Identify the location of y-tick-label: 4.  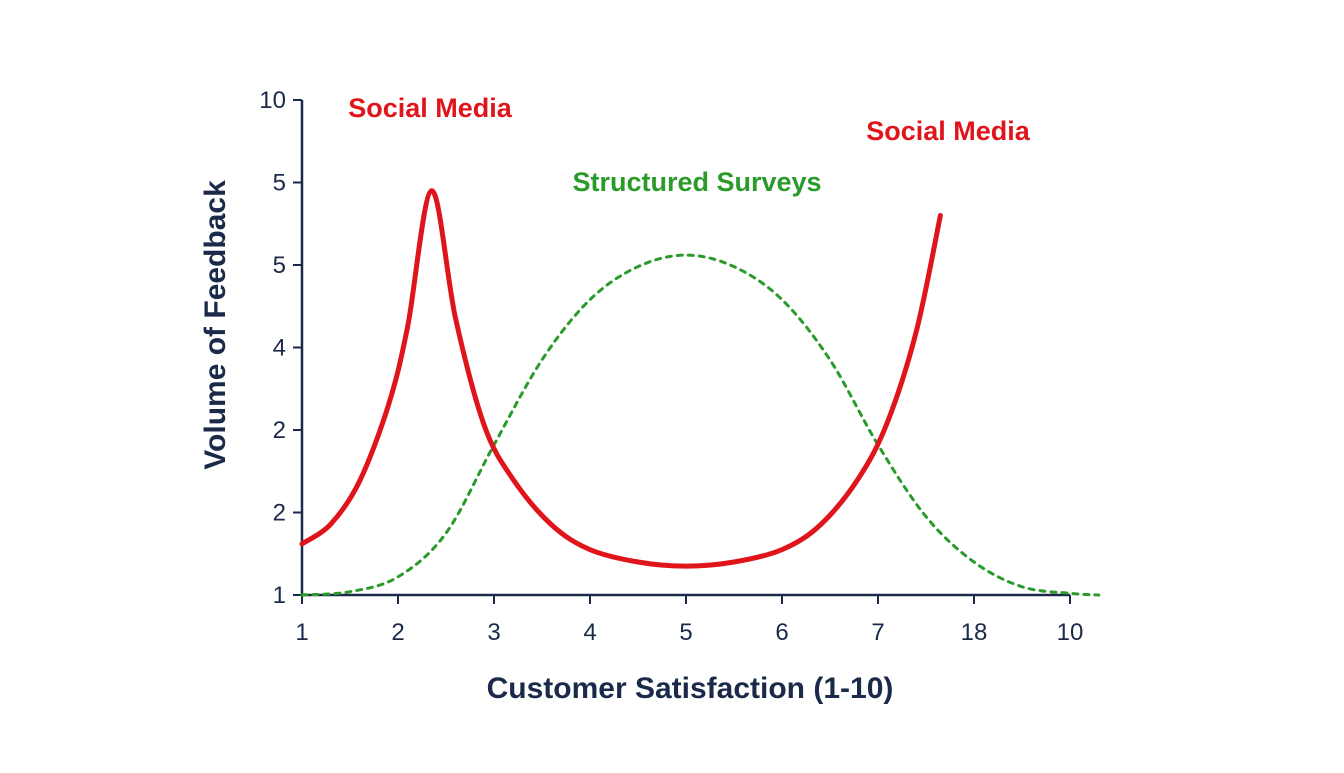
(279, 348).